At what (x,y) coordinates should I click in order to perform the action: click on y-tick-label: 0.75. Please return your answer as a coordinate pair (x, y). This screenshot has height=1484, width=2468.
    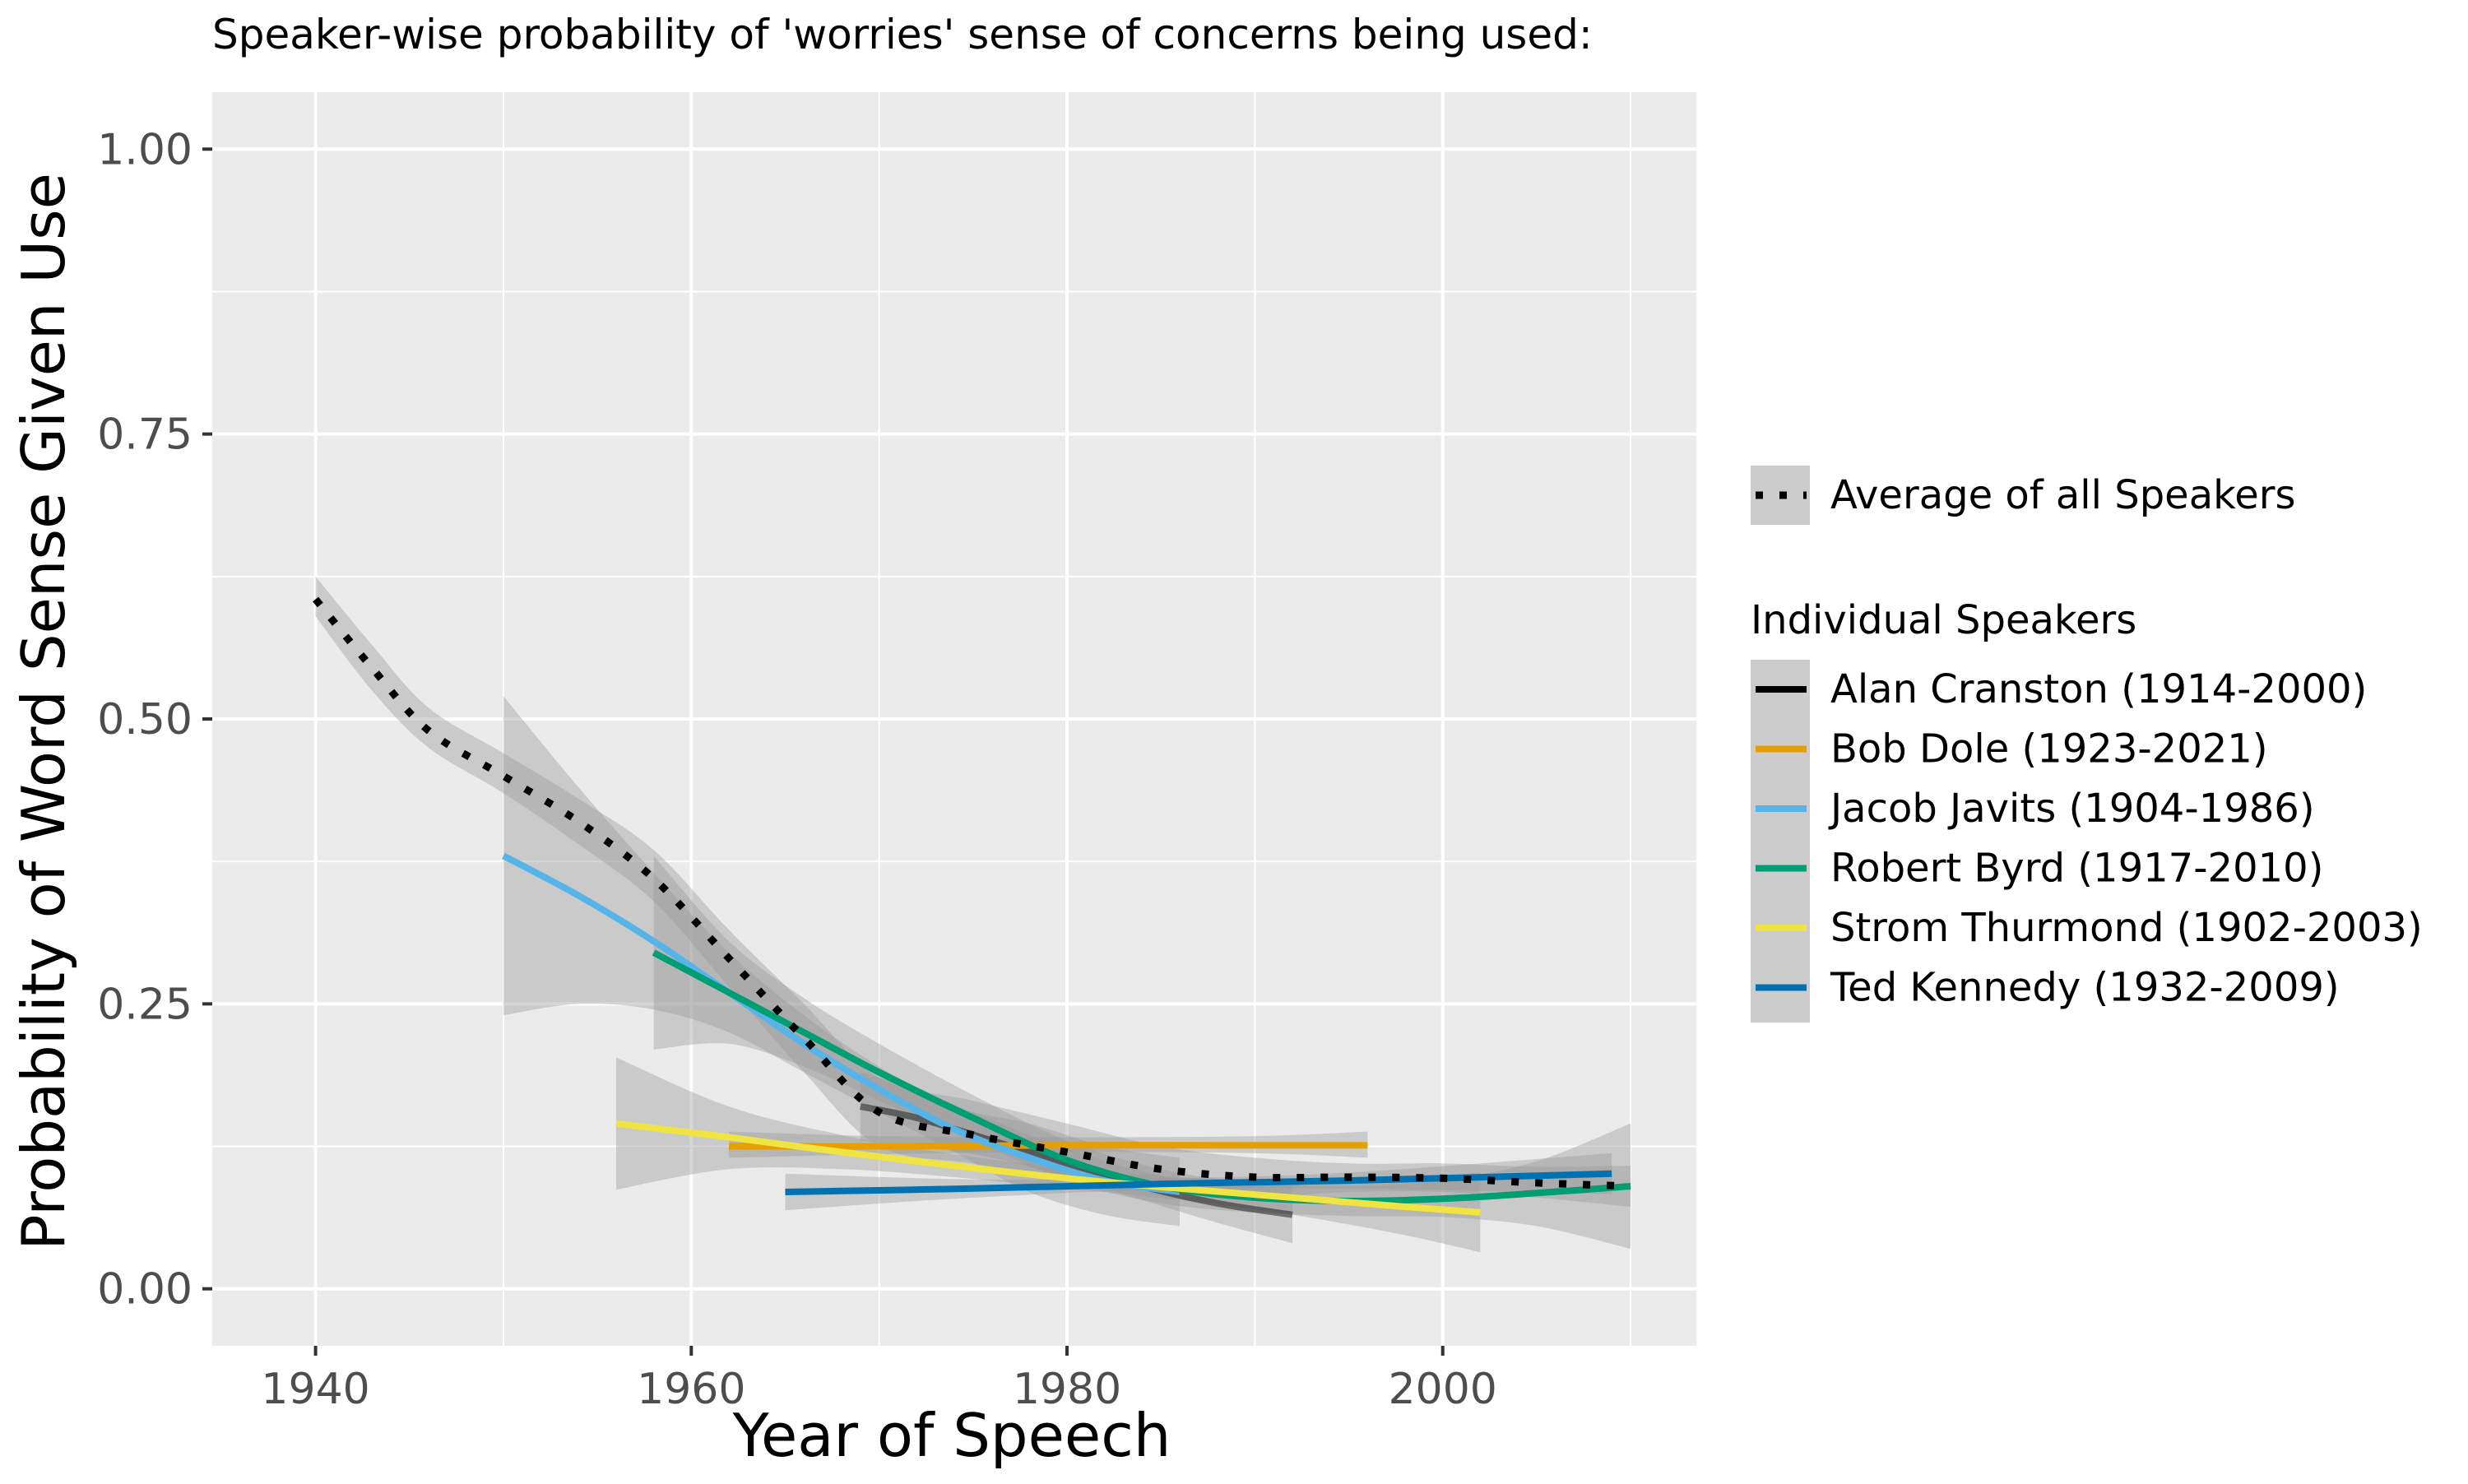
    Looking at the image, I should click on (145, 435).